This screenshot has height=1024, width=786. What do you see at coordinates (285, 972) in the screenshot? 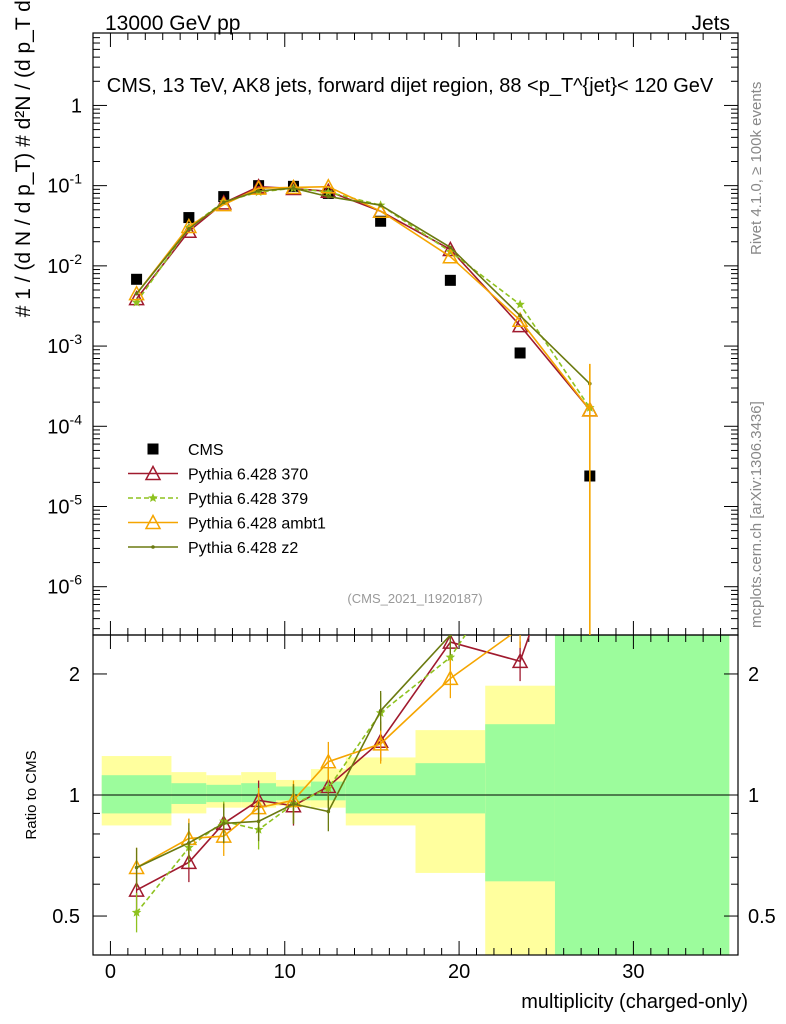
I see `x-tick-label: 10` at bounding box center [285, 972].